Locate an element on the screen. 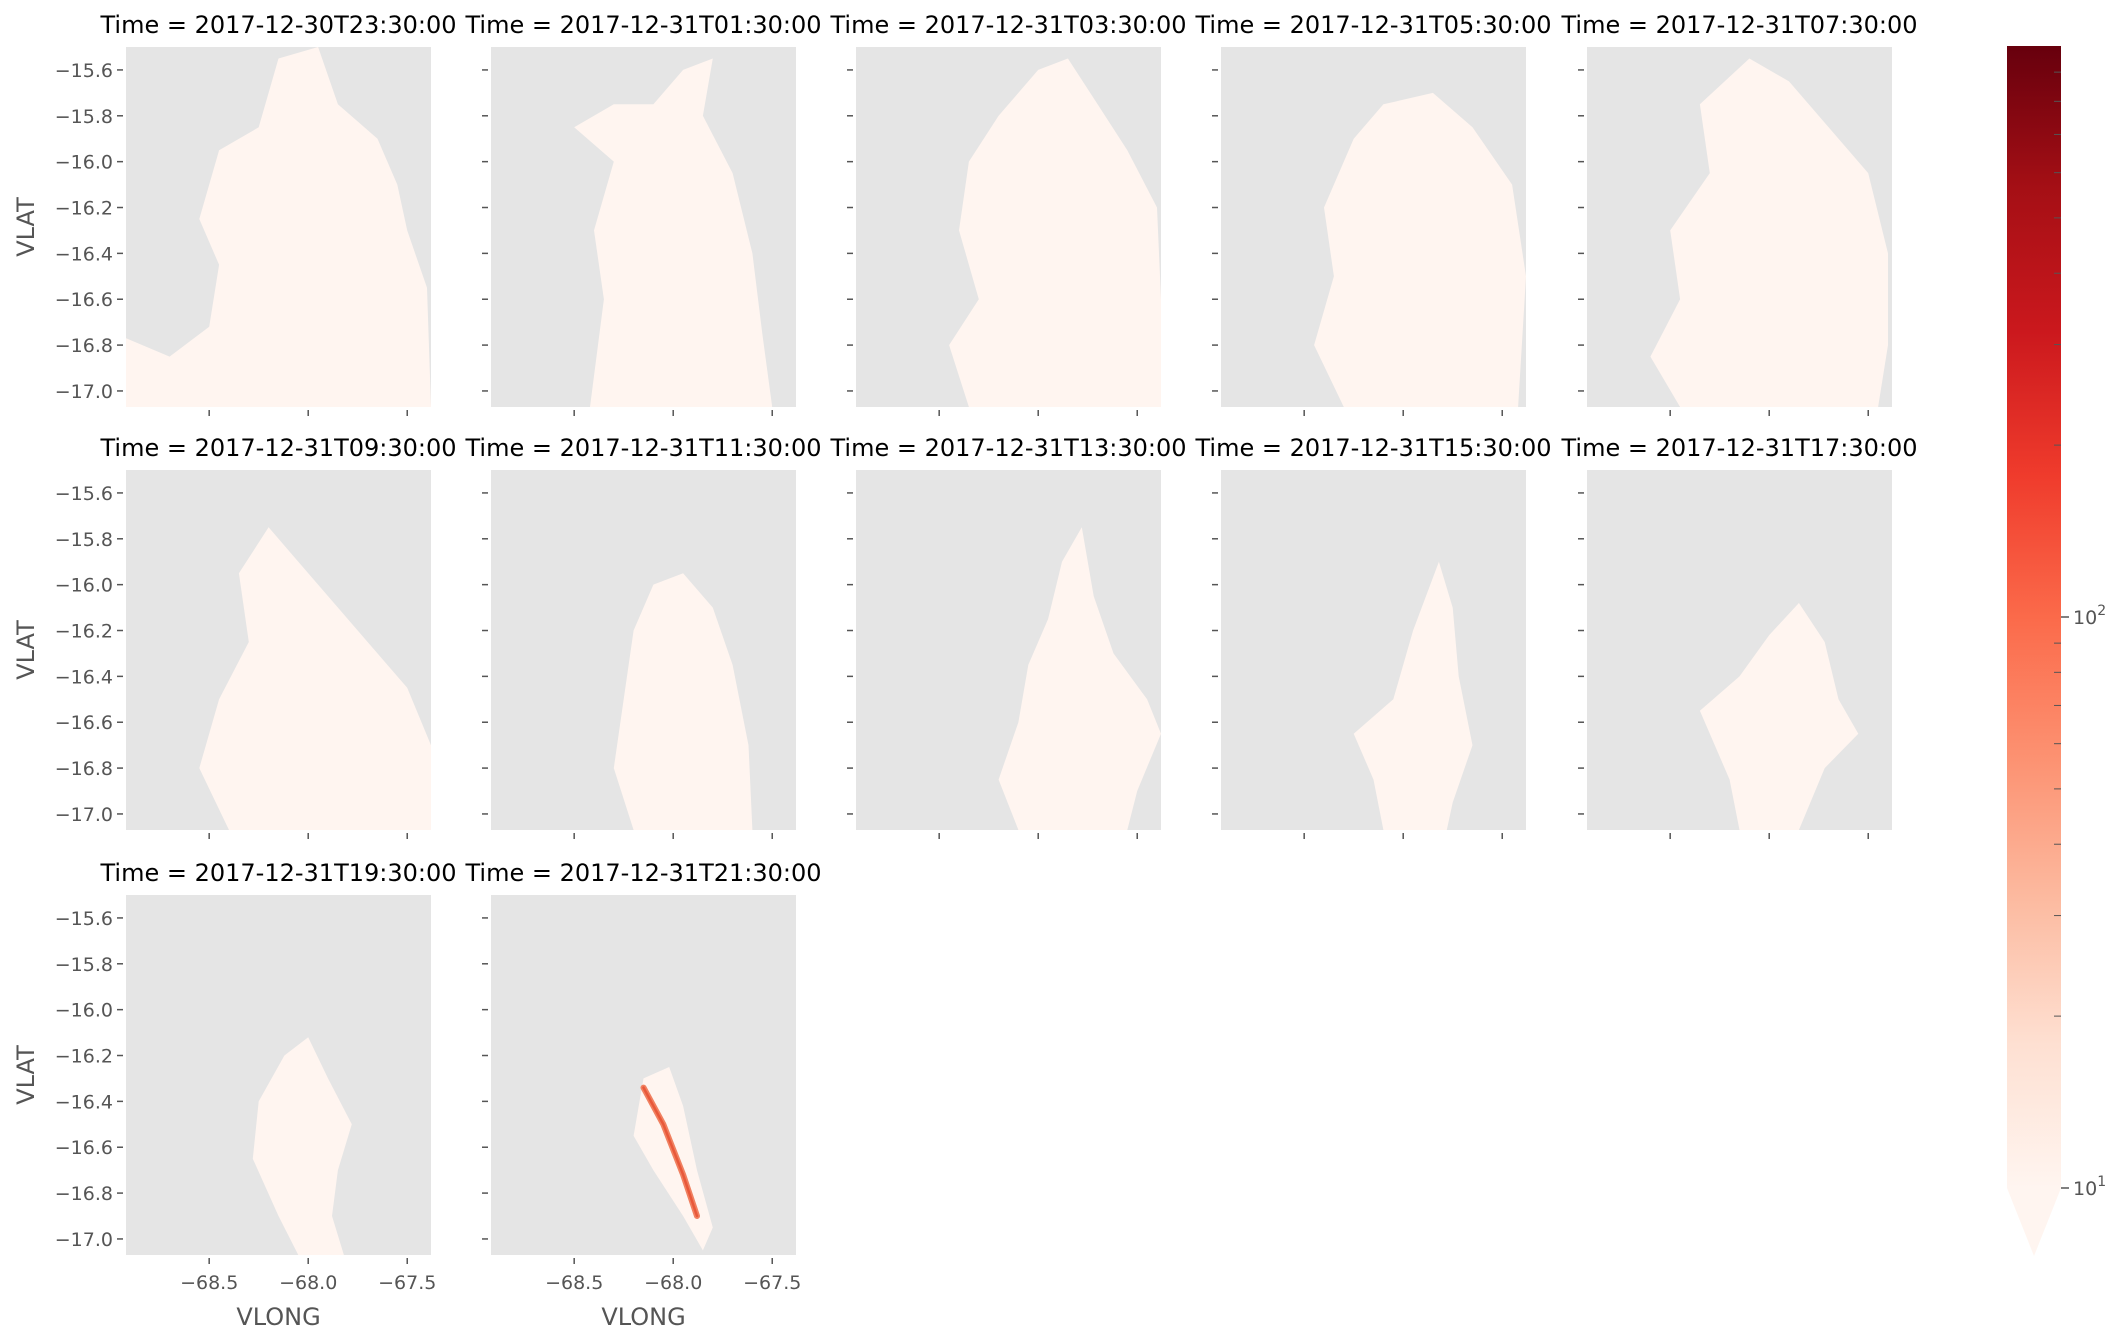 The width and height of the screenshot is (2124, 1335). facet-panel: Time = 2017-12-31T11:30:00 is located at coordinates (643, 636).